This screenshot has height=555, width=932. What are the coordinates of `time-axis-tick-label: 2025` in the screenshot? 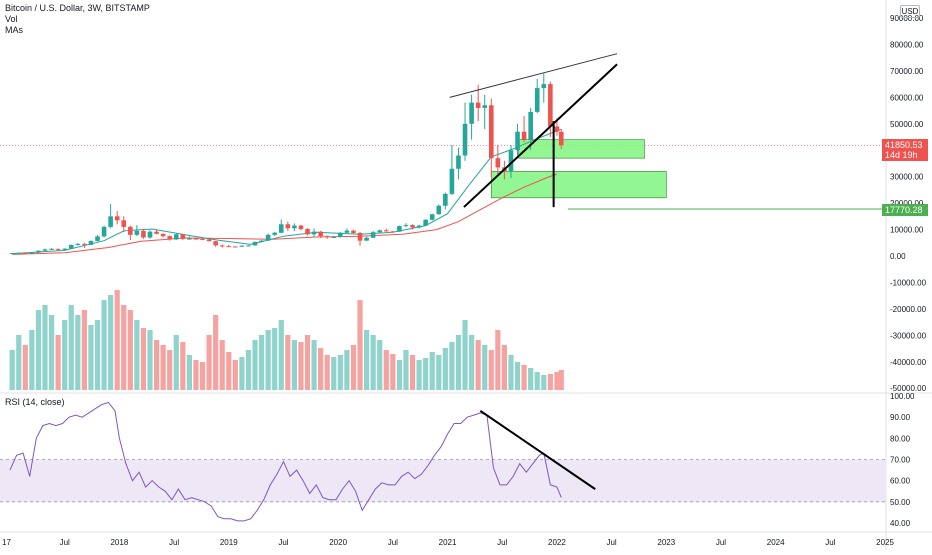 It's located at (885, 542).